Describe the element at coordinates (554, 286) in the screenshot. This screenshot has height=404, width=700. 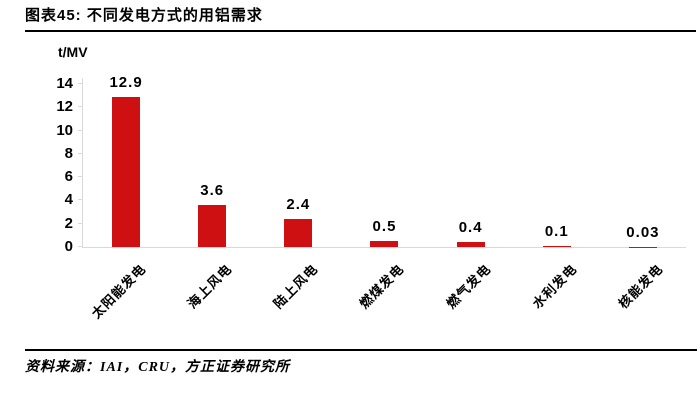
I see `category-label: 水利发电` at that location.